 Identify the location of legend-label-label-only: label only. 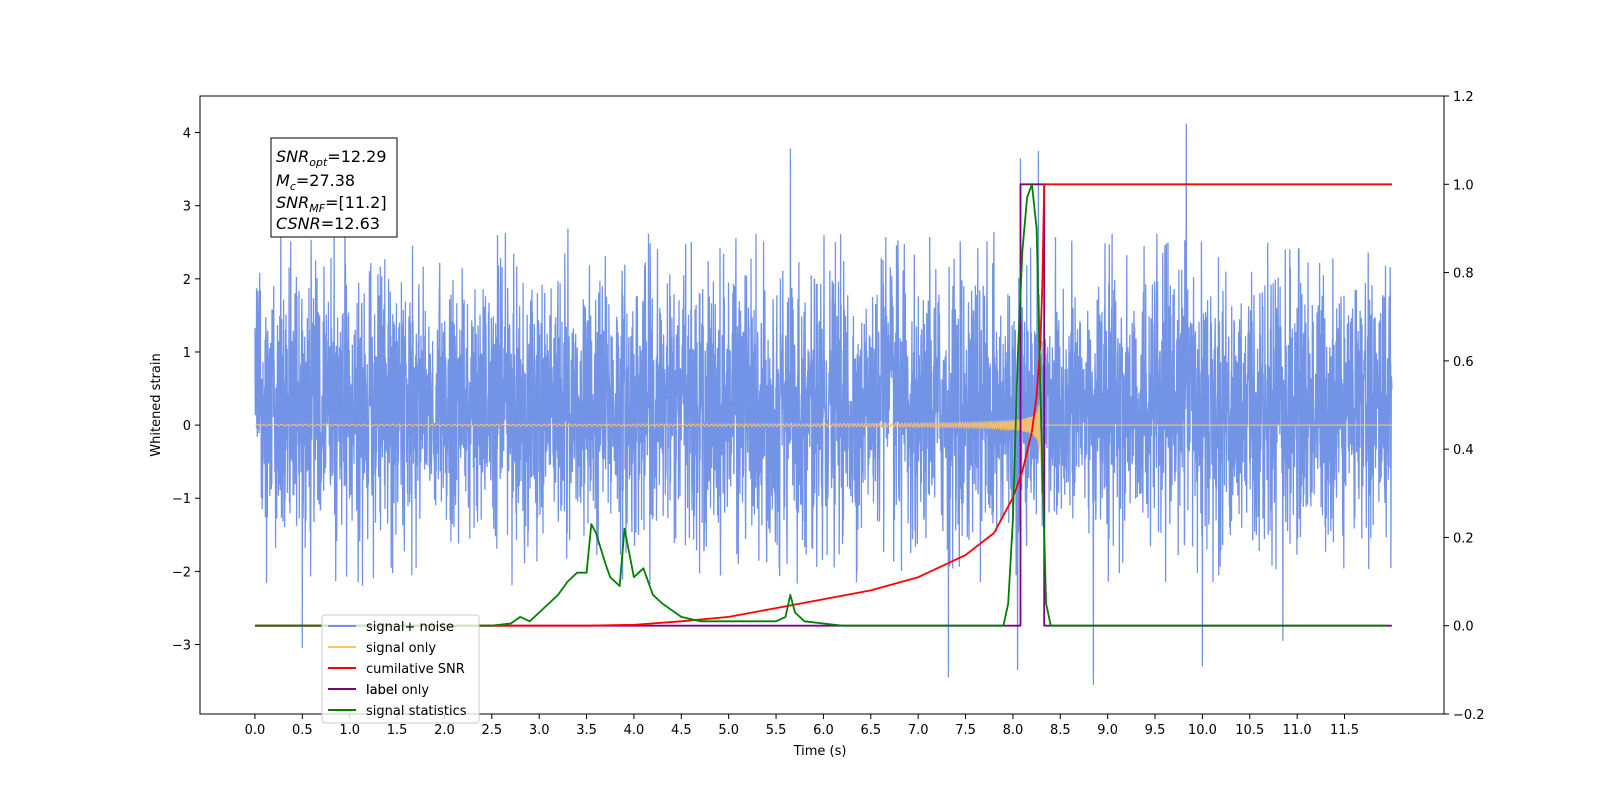
(397, 690).